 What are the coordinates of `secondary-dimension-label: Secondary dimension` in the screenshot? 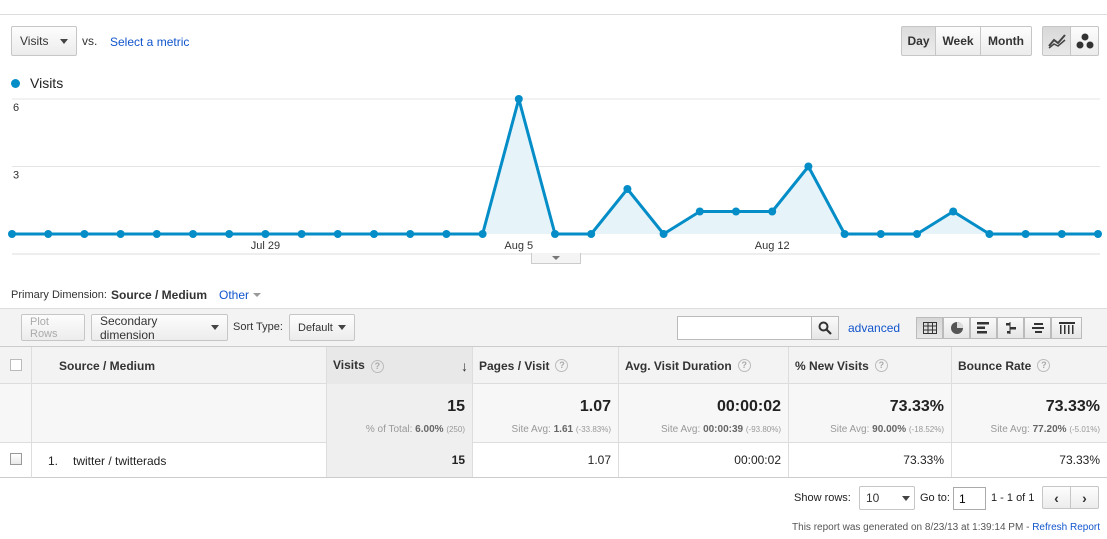 It's located at (129, 327).